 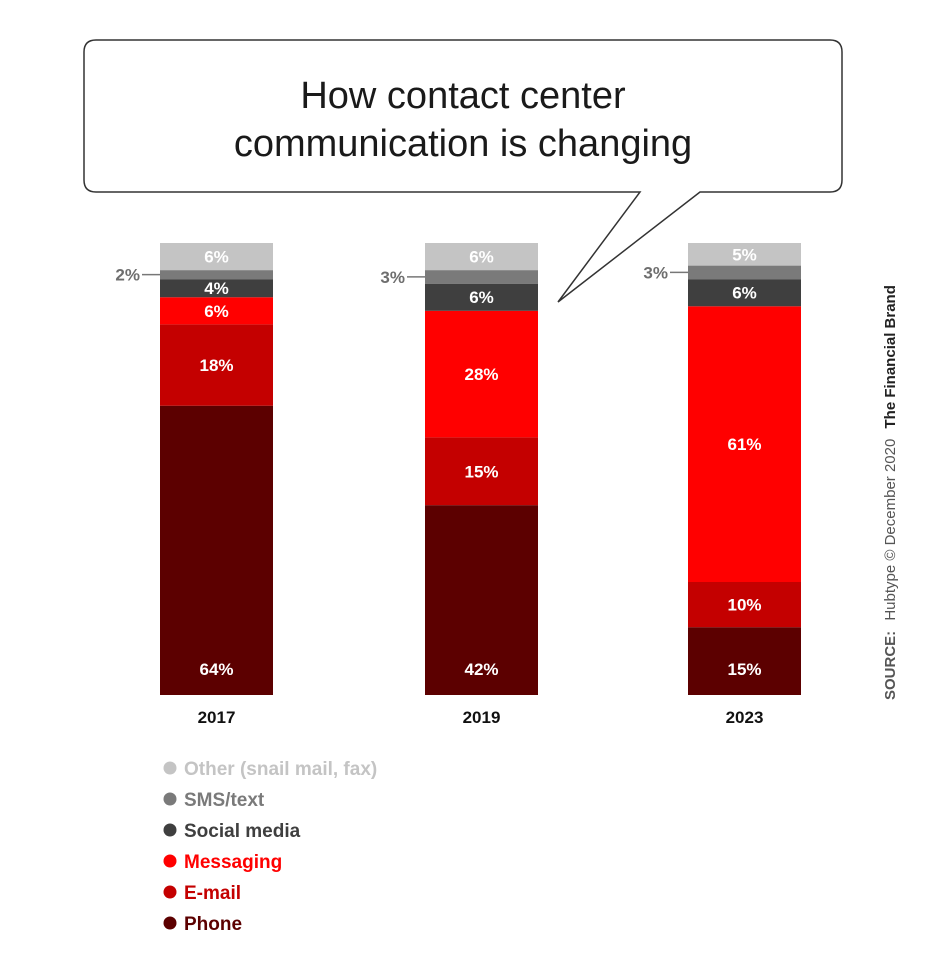 I want to click on bar-segment-sms-text-2019, so click(x=481, y=277).